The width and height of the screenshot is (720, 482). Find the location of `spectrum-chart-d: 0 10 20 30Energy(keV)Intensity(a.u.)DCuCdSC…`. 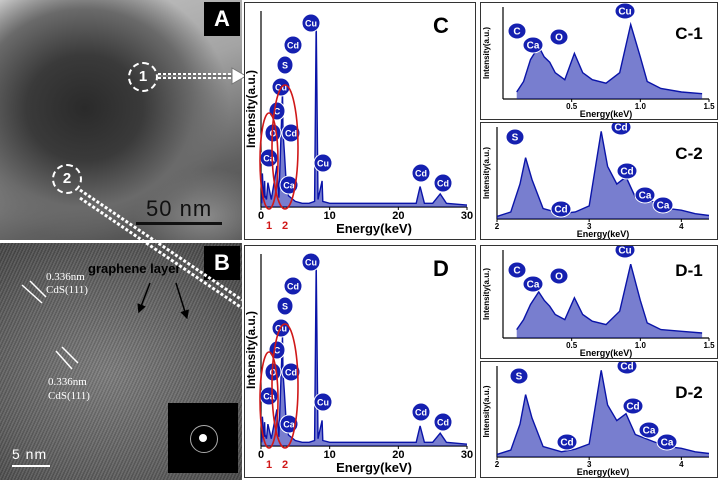

spectrum-chart-d: 0 10 20 30Energy(keV)Intensity(a.u.)DCuCdSC… is located at coordinates (358, 363).